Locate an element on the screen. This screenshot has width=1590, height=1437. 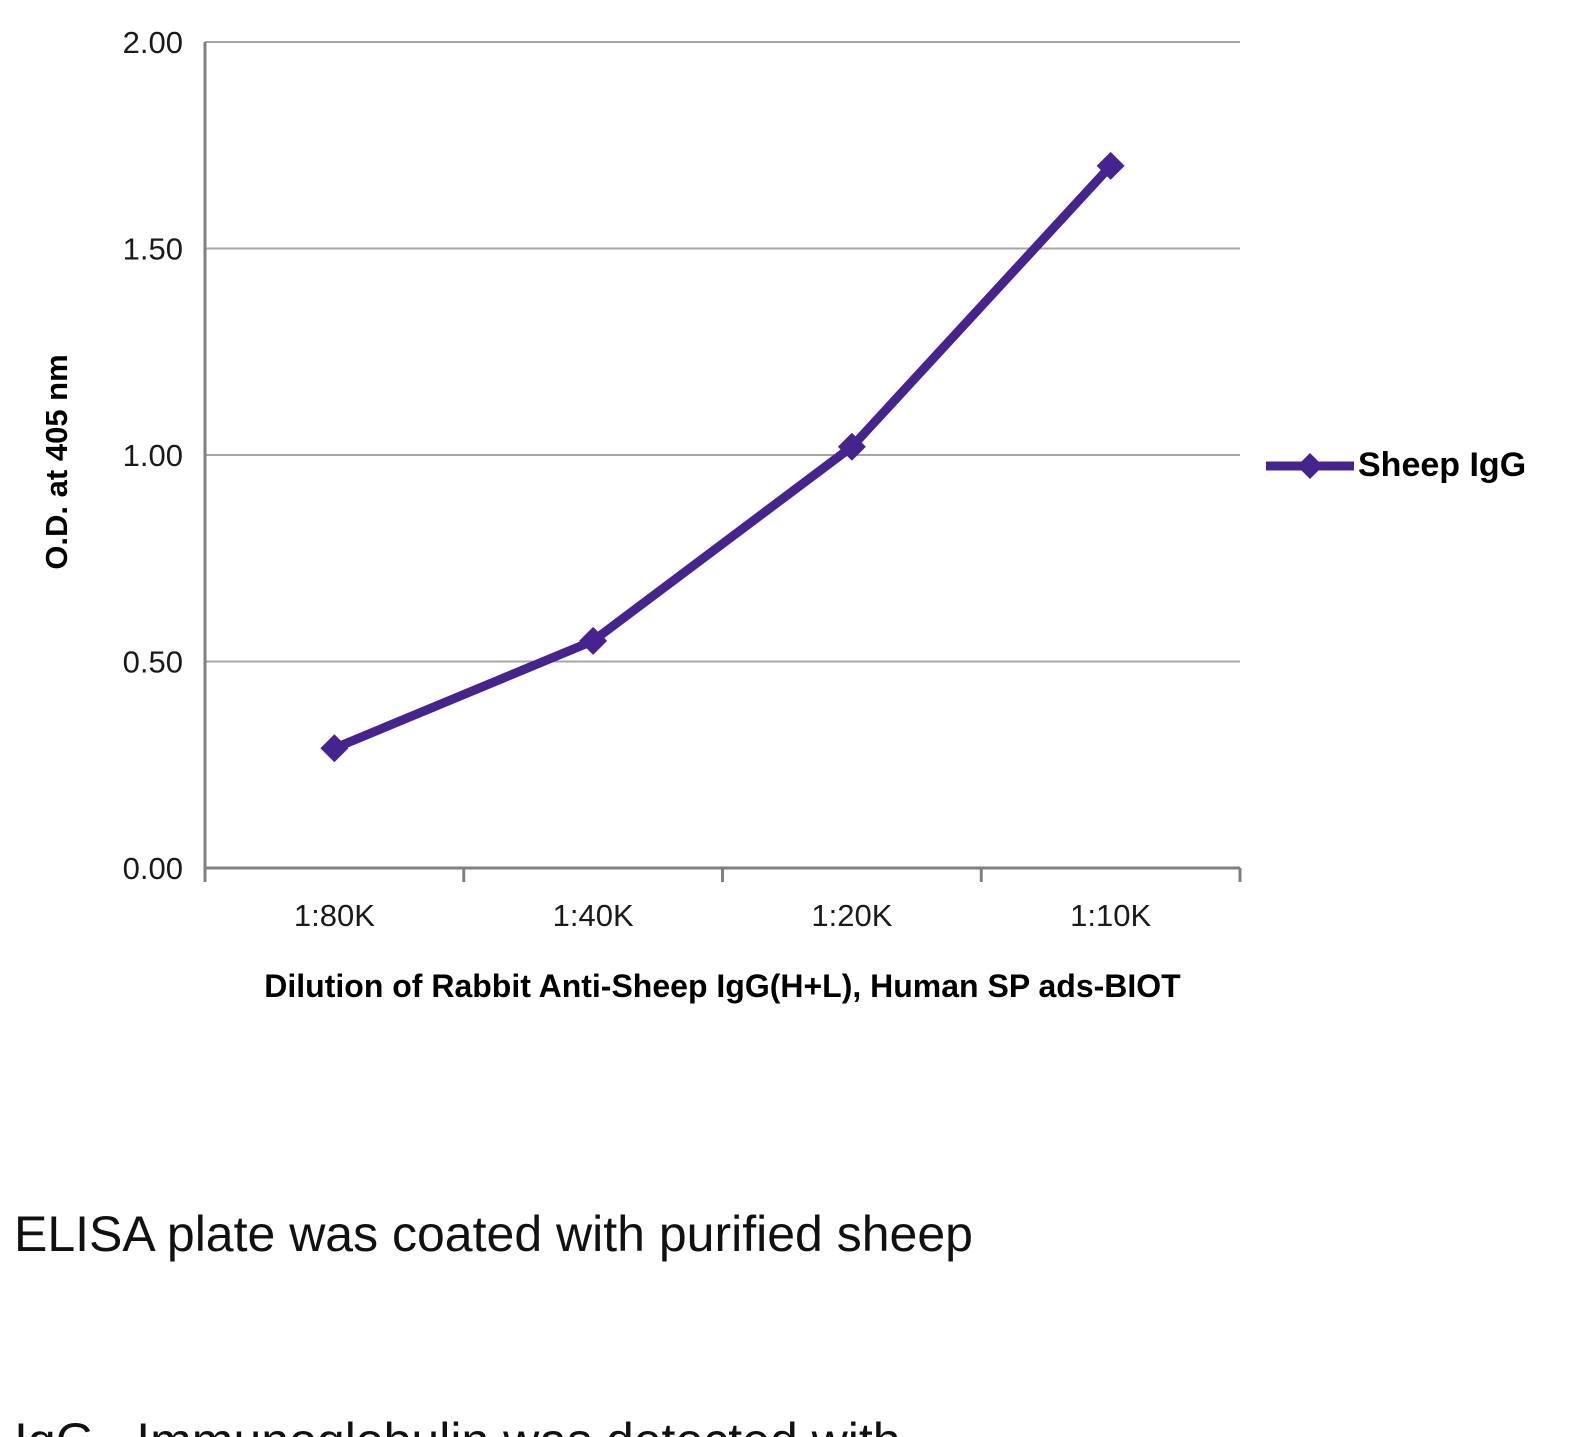
svg-text: 1.00 is located at coordinates (153, 455).